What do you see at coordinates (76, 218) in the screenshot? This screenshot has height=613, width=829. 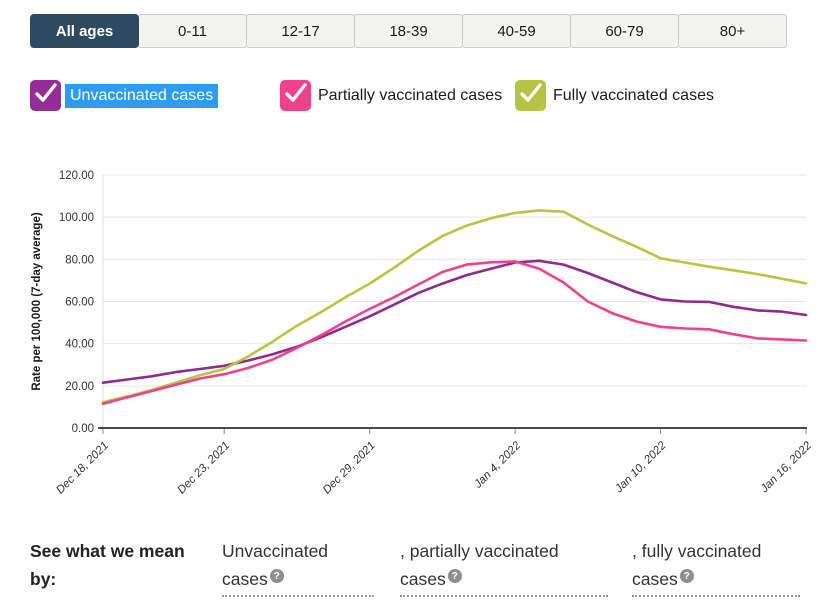 I see `y-tick-label: 100.00` at bounding box center [76, 218].